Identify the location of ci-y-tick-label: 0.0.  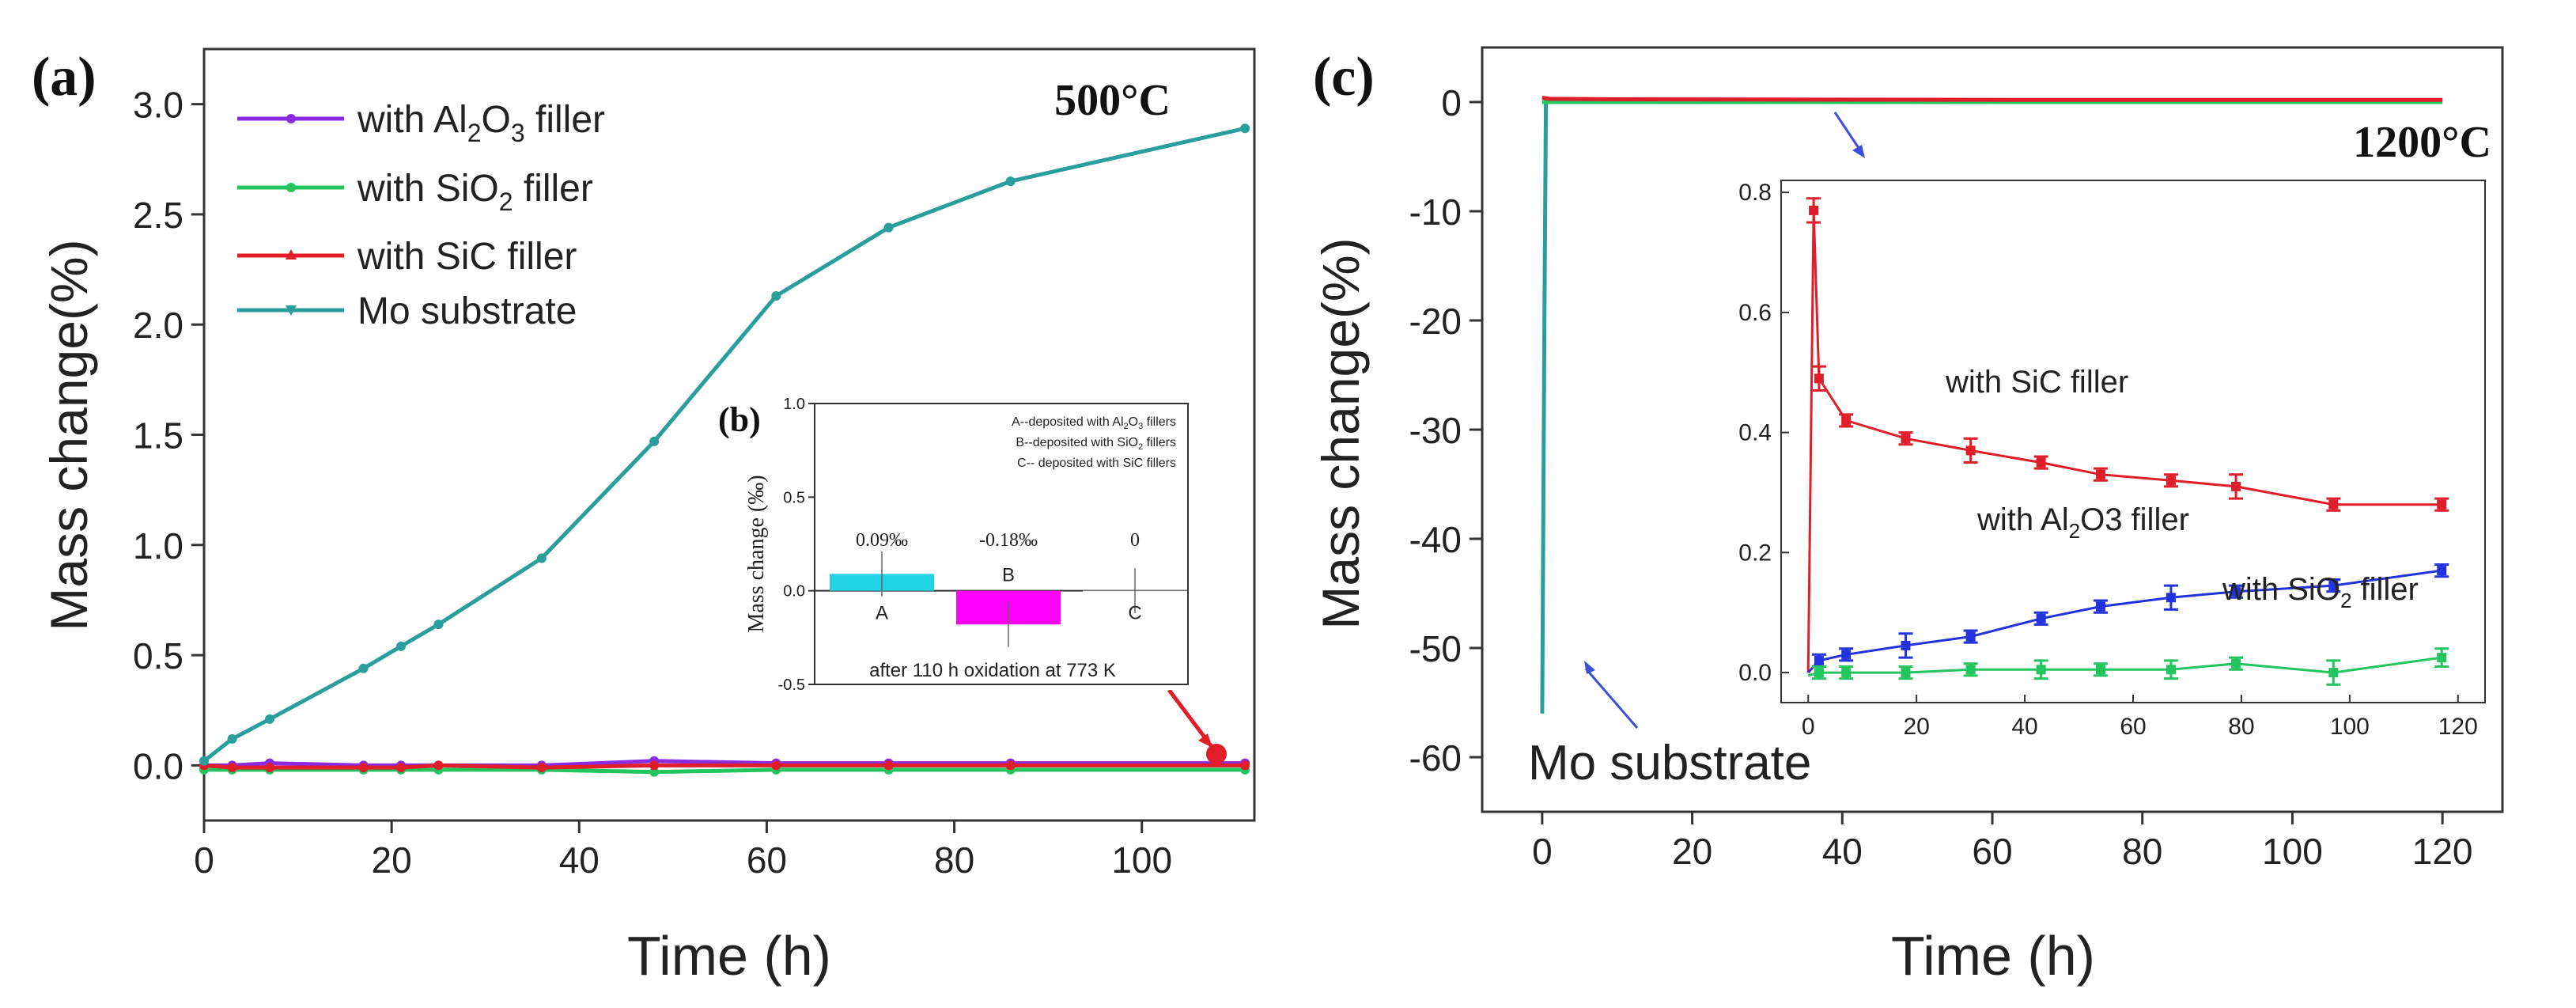
(1755, 673).